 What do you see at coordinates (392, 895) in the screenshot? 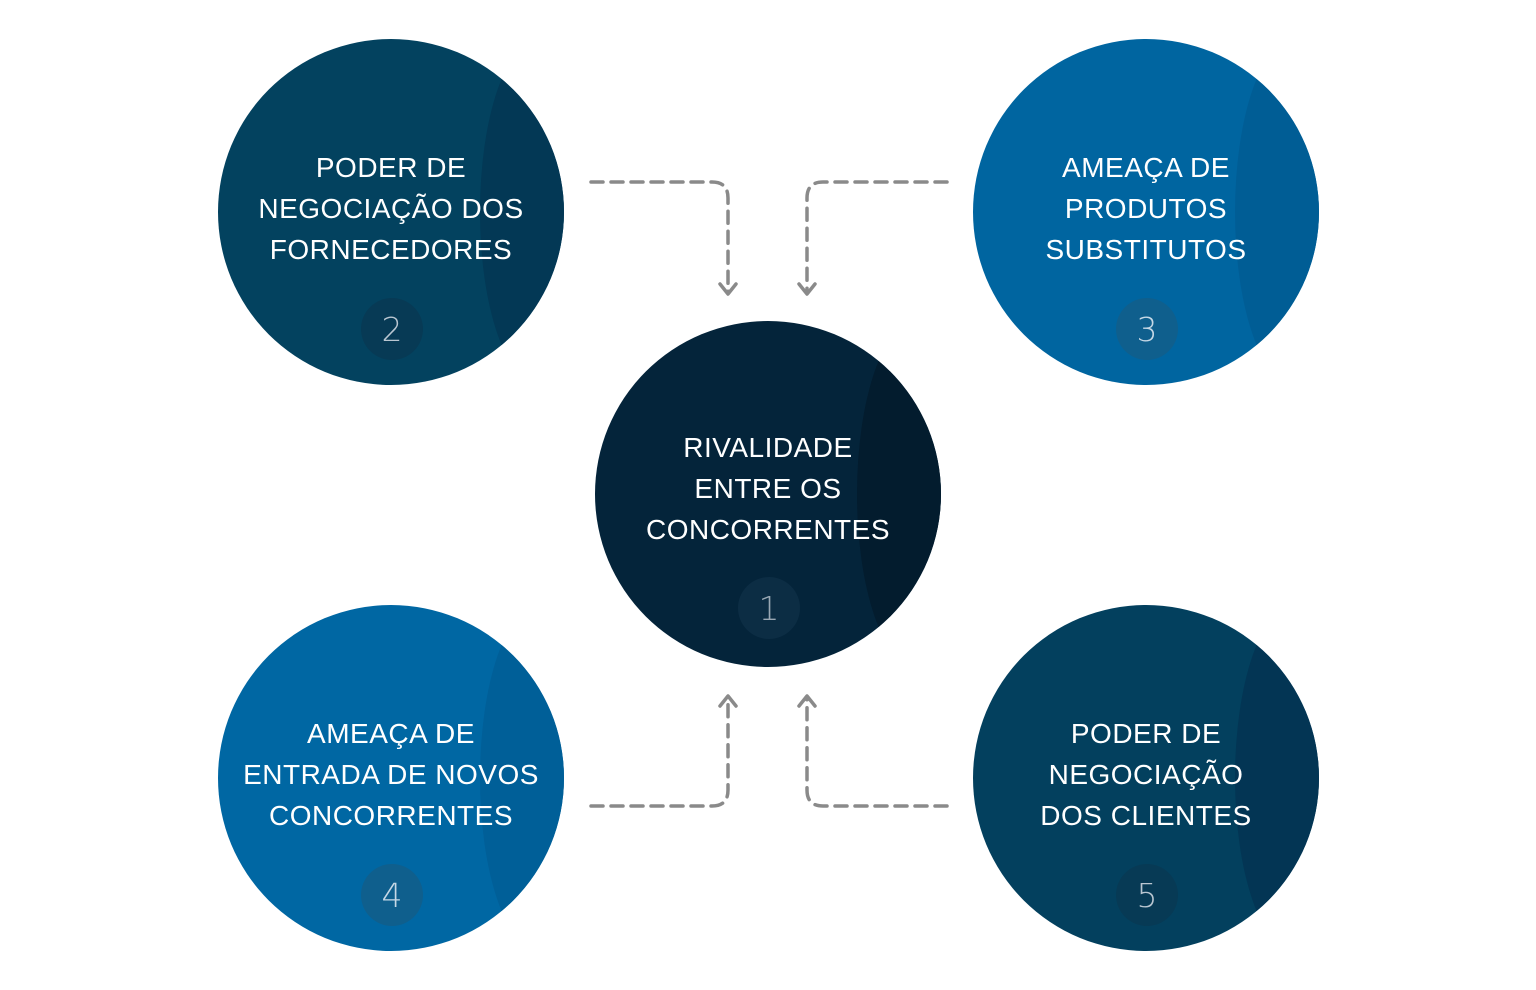
I see `force-number-badge: 4` at bounding box center [392, 895].